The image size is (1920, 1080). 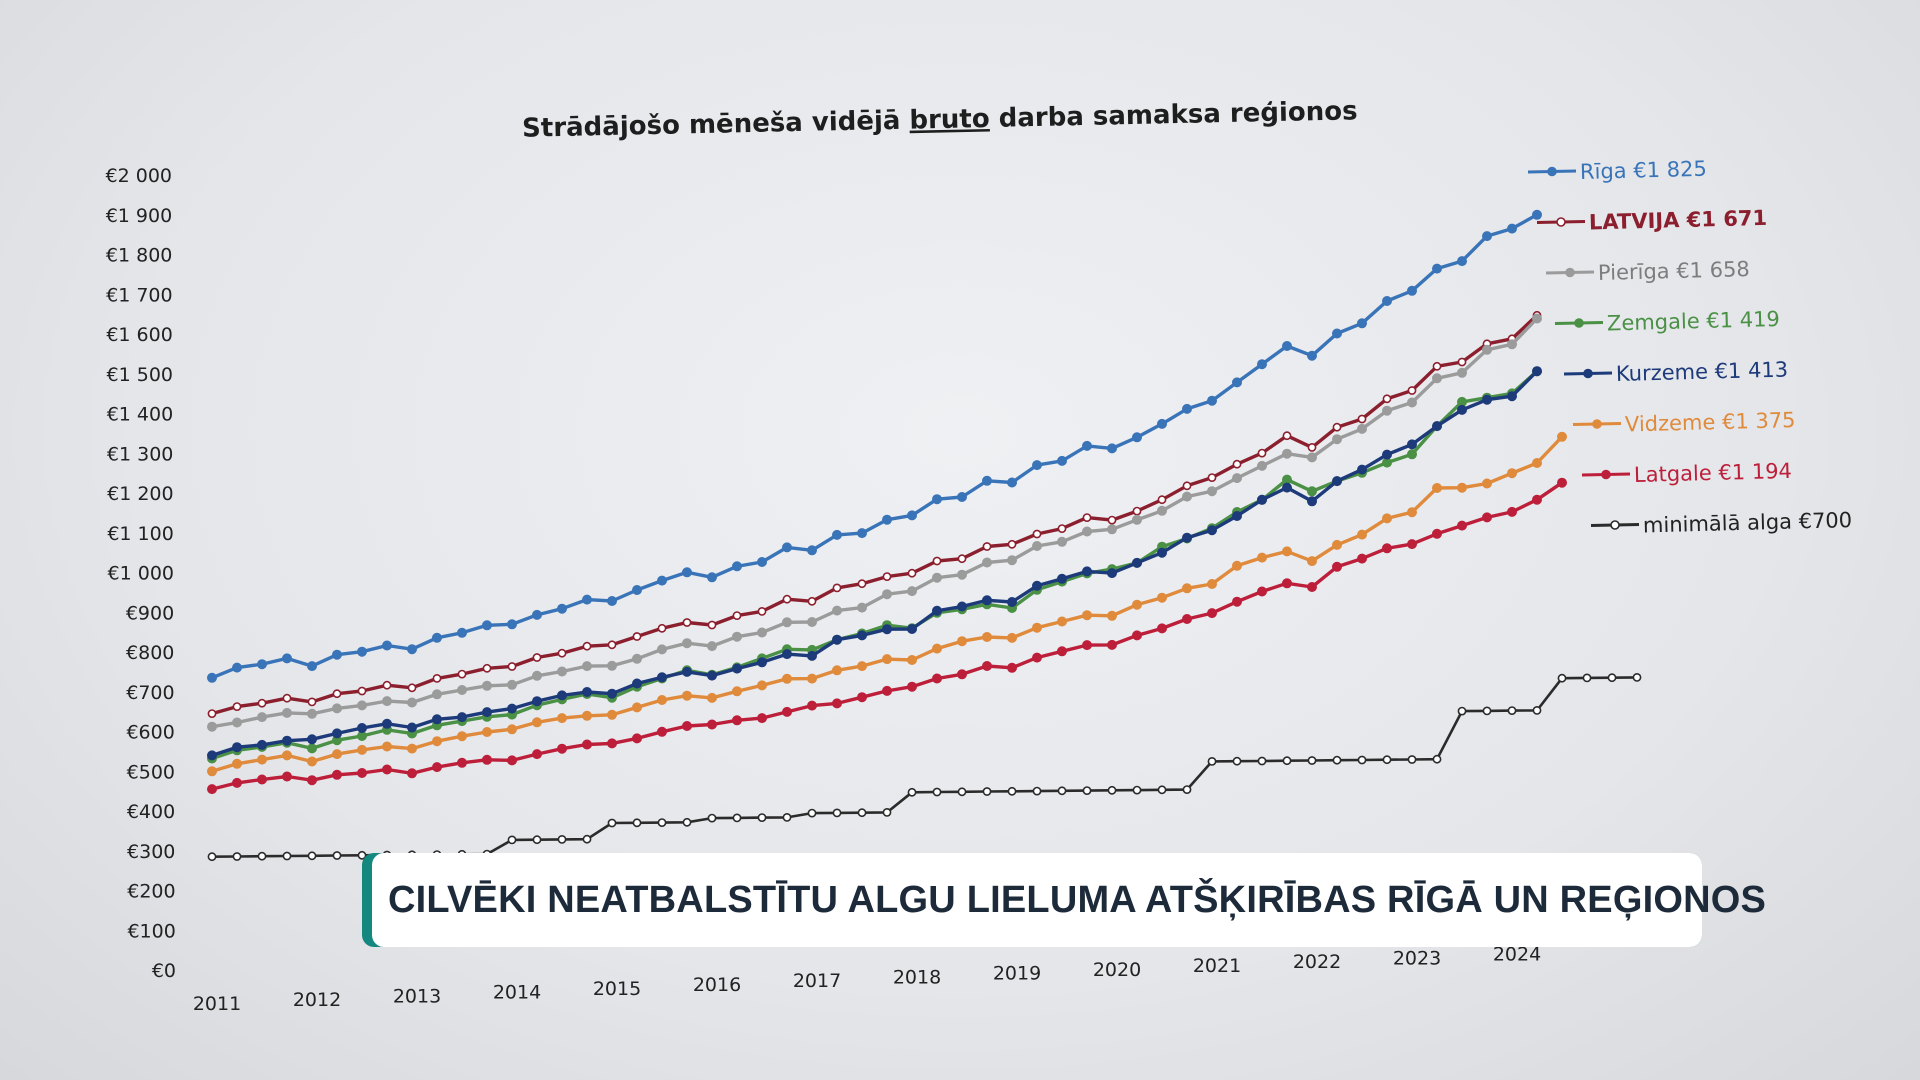 What do you see at coordinates (1617, 170) in the screenshot?
I see `legend-item: Rīga €1 825` at bounding box center [1617, 170].